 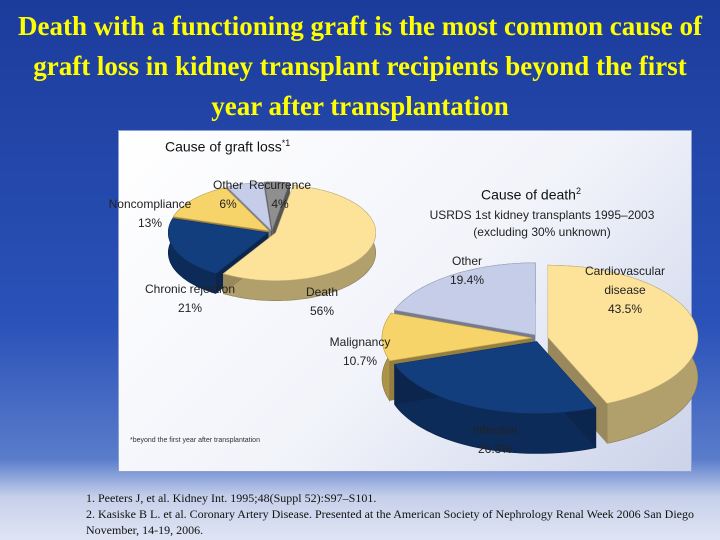 I want to click on slice-label: Noncompliance 13%, so click(x=150, y=214).